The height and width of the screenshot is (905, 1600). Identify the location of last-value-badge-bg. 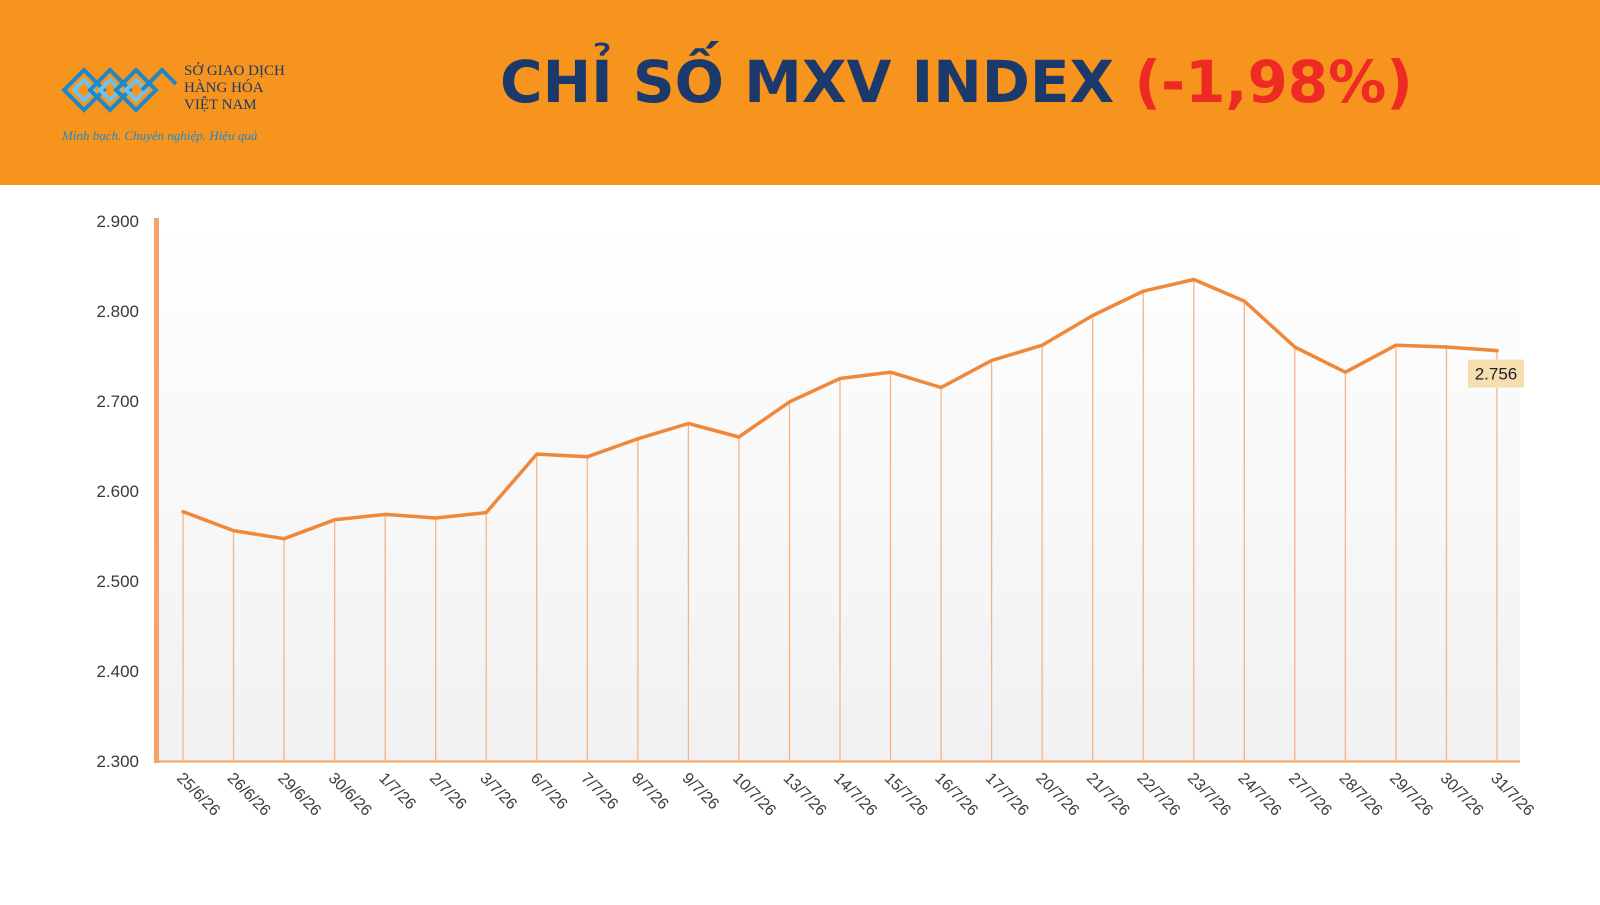
(1496, 373).